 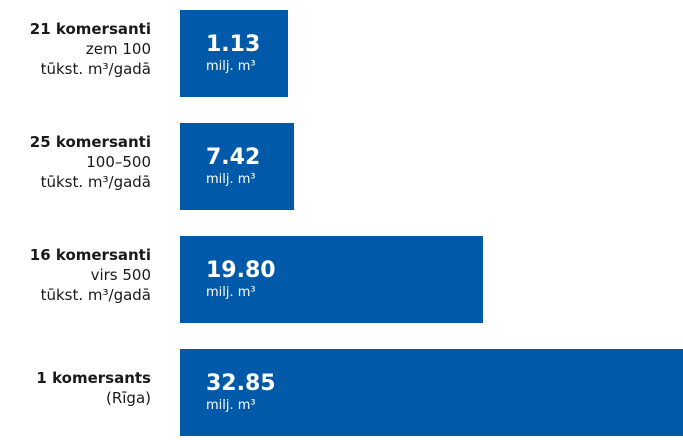 I want to click on category-subtitle: zem 100, so click(x=118, y=48).